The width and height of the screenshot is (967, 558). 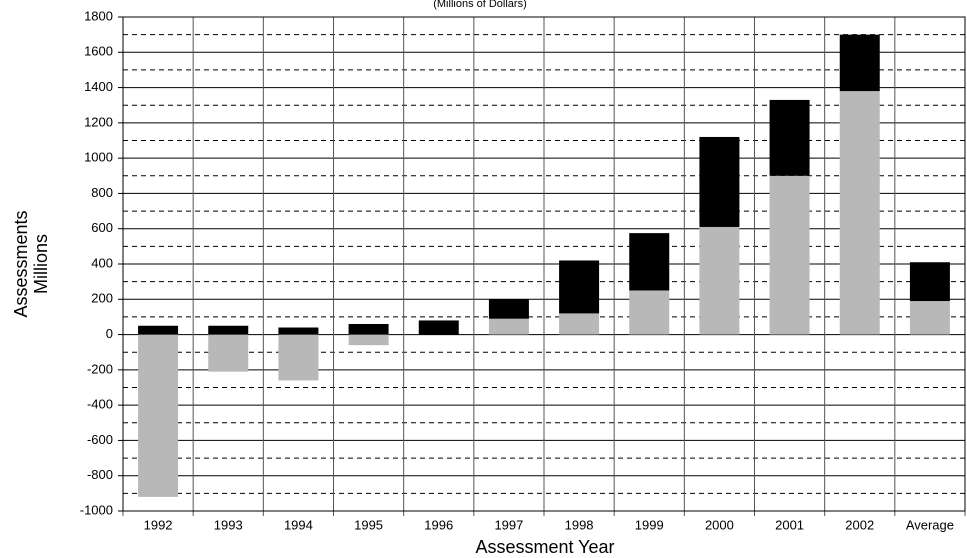 I want to click on x-tick-label: 1993, so click(x=228, y=524).